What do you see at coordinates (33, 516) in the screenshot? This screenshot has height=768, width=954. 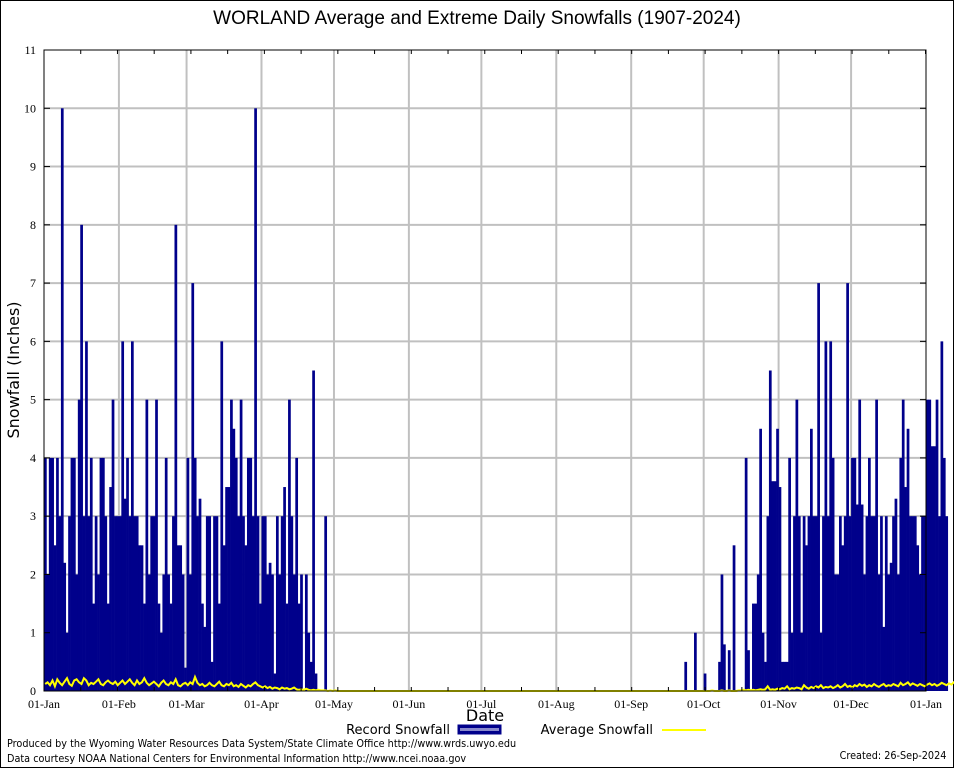 I see `y-tick-label: 3` at bounding box center [33, 516].